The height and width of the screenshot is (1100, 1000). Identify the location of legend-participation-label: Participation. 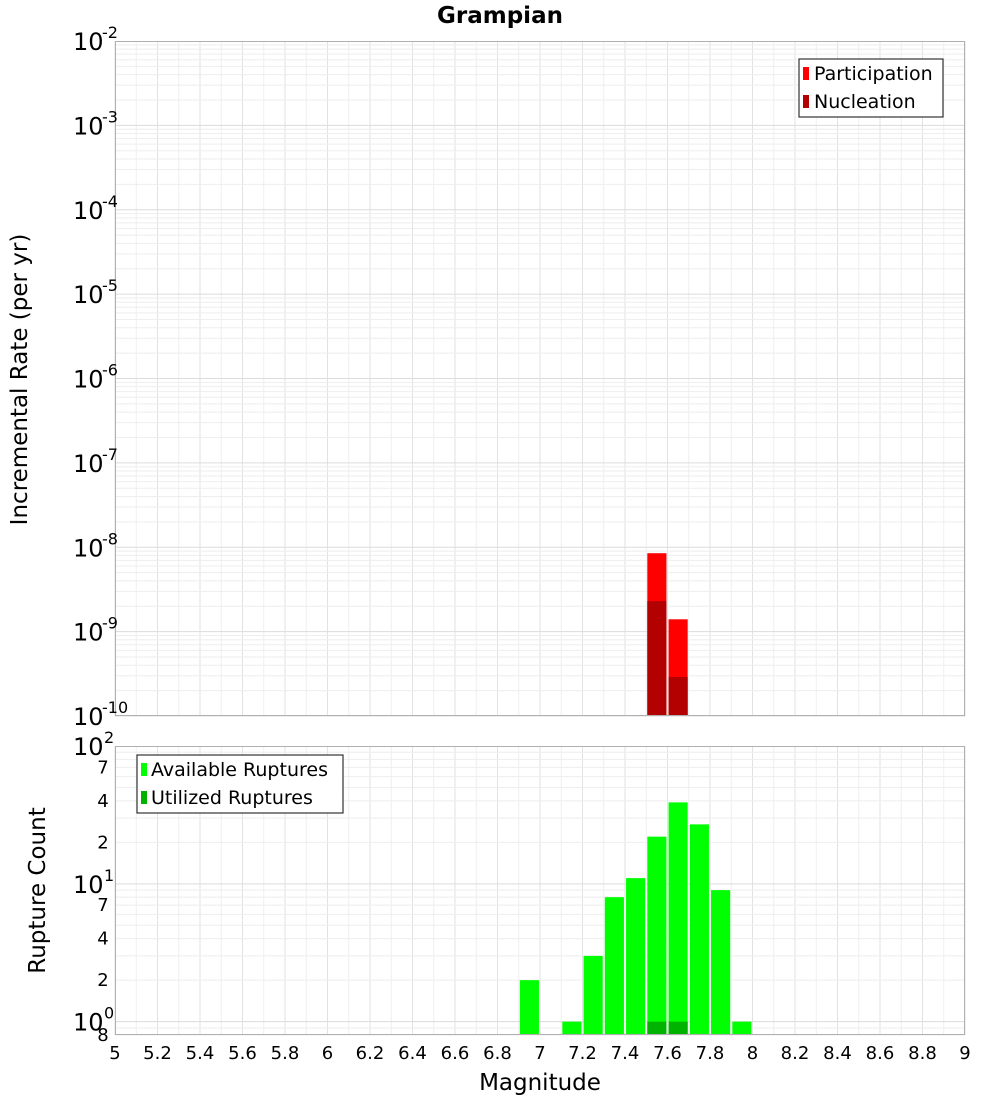
(873, 74).